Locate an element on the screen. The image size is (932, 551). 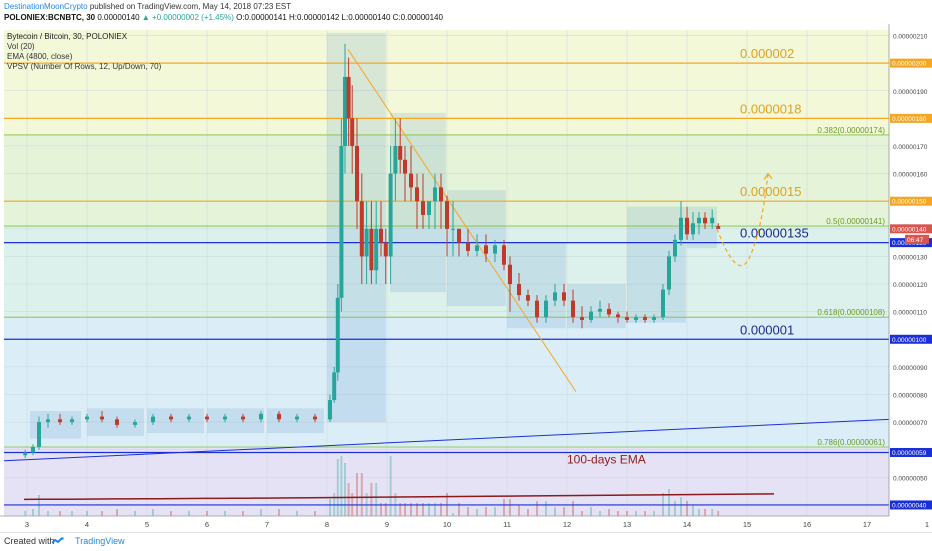
price-tick-16: 0.00000050 is located at coordinates (910, 478).